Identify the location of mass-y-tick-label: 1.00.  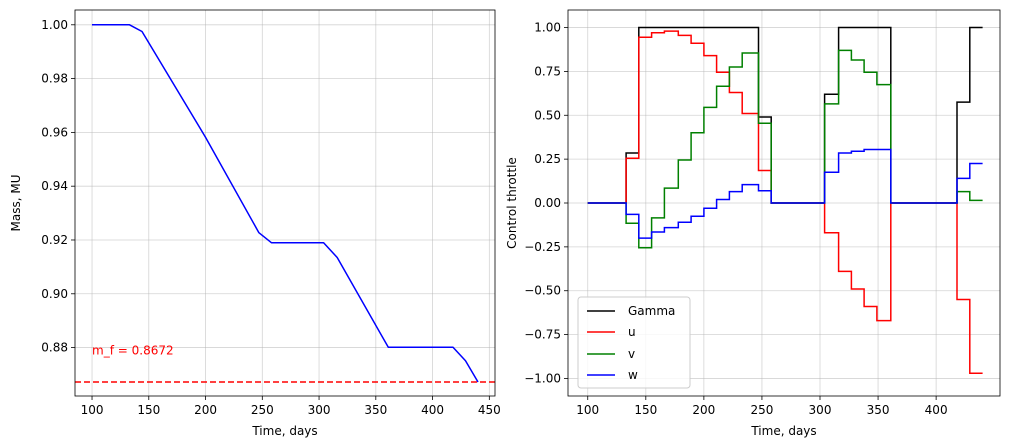
(54, 25).